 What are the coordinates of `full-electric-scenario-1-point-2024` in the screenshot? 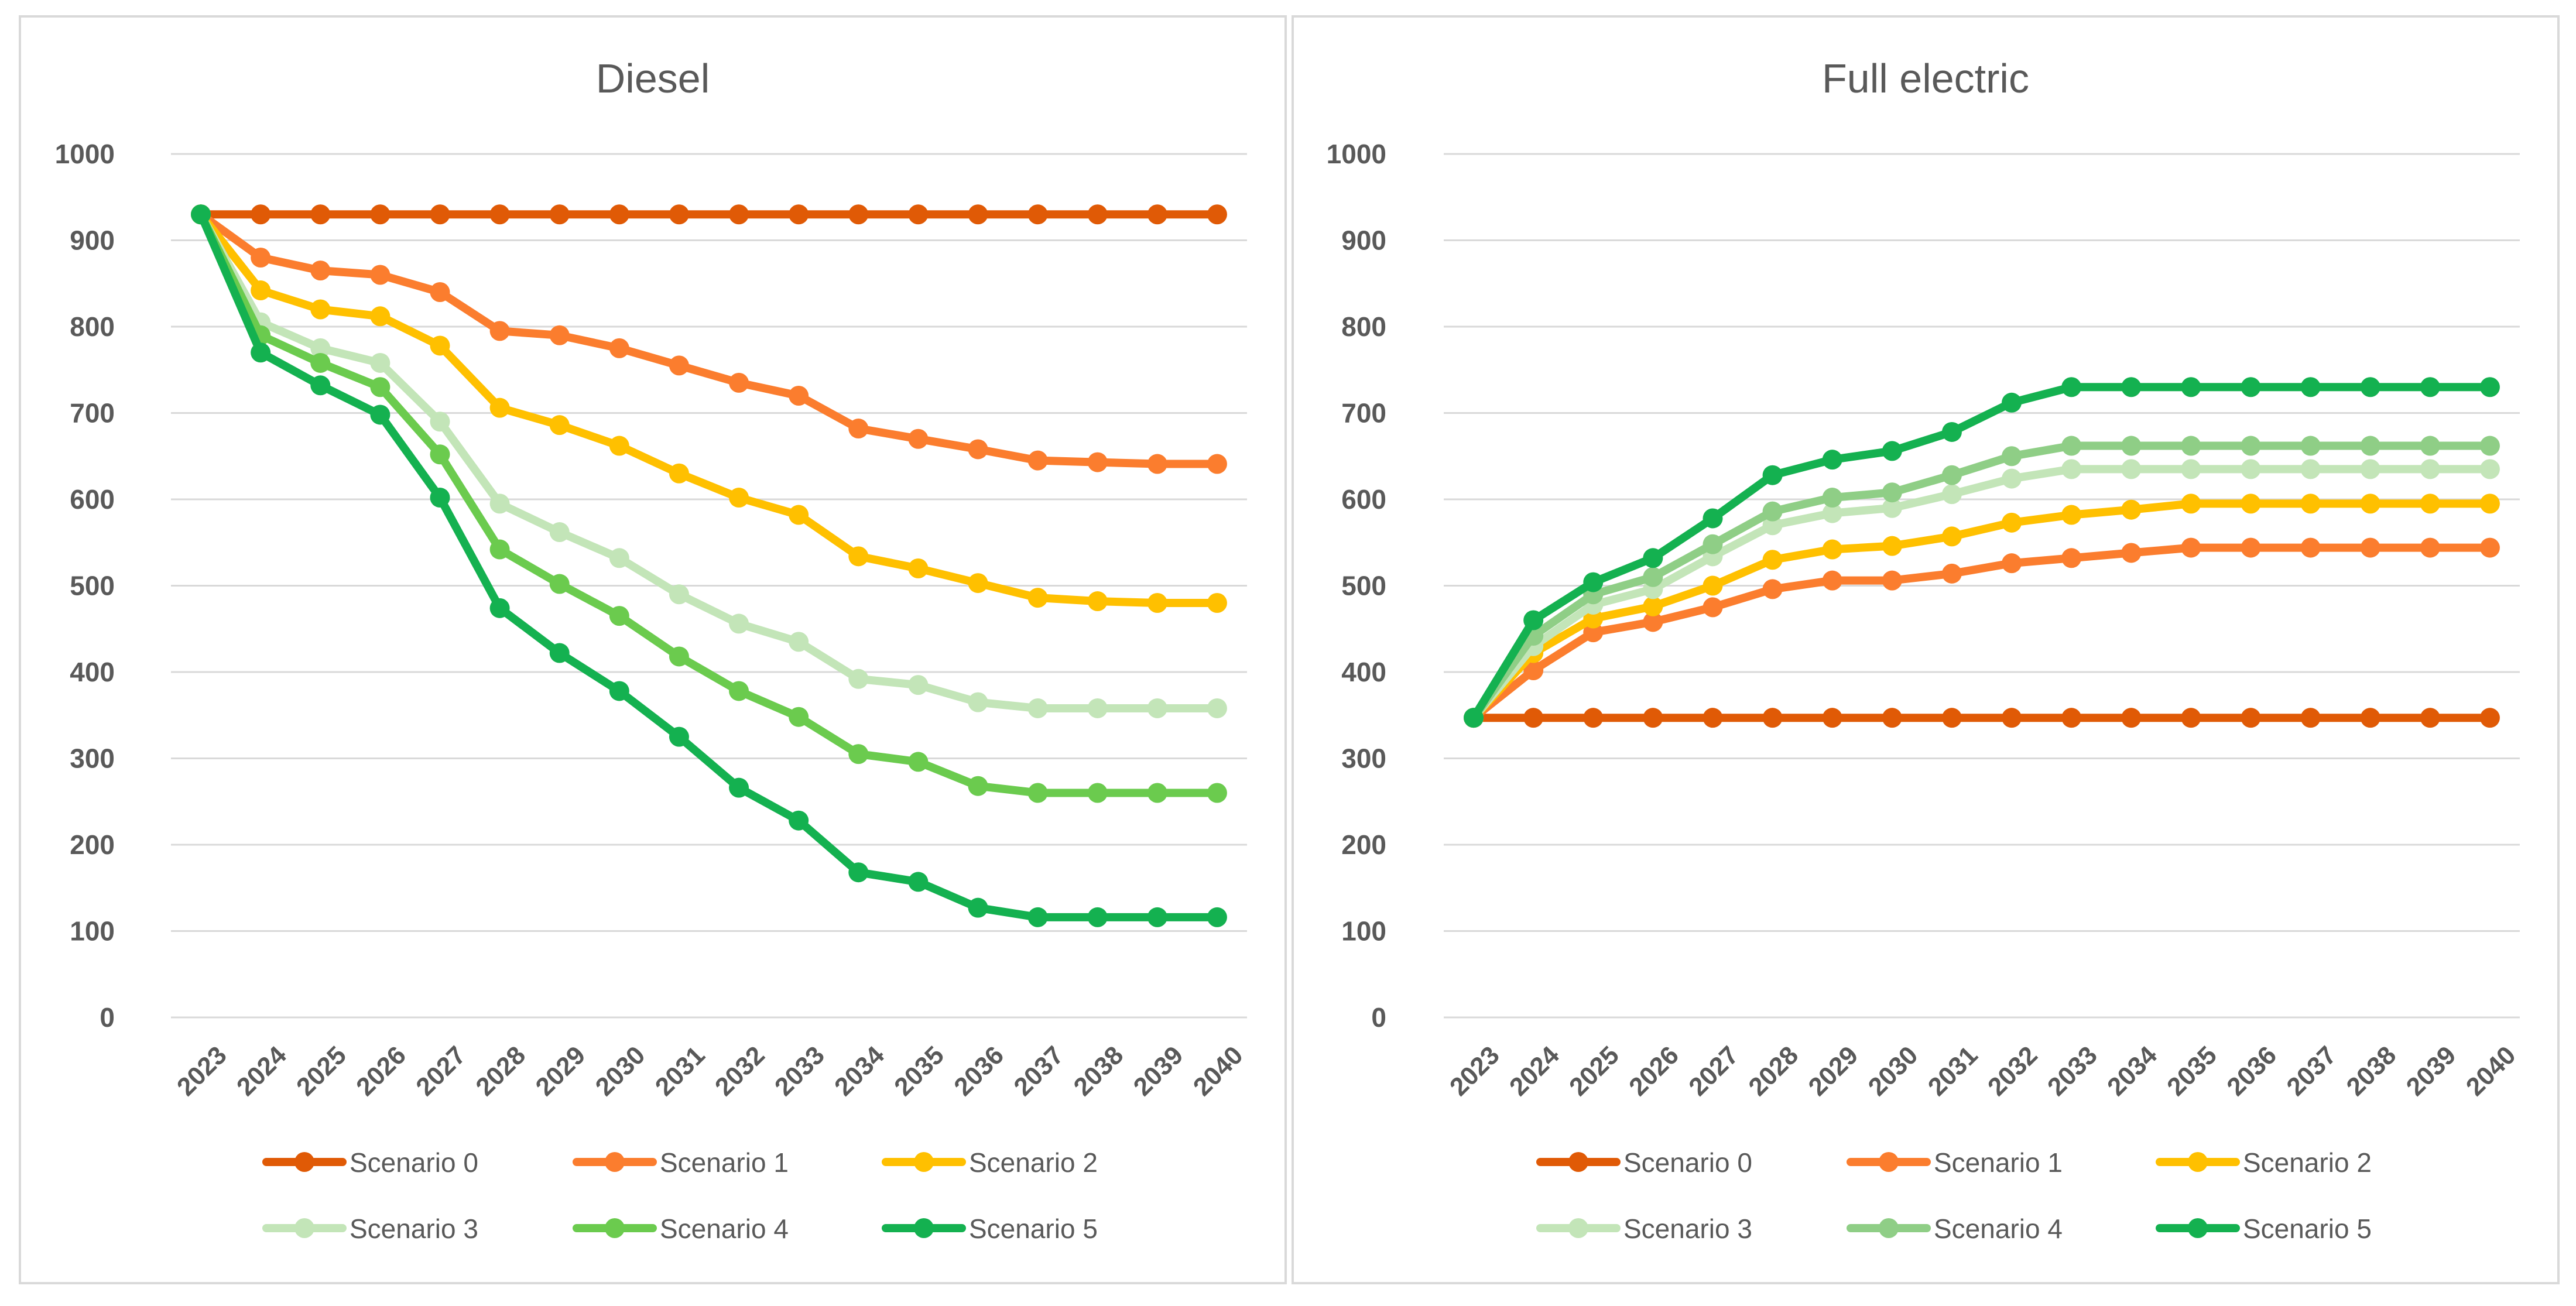 It's located at (1533, 670).